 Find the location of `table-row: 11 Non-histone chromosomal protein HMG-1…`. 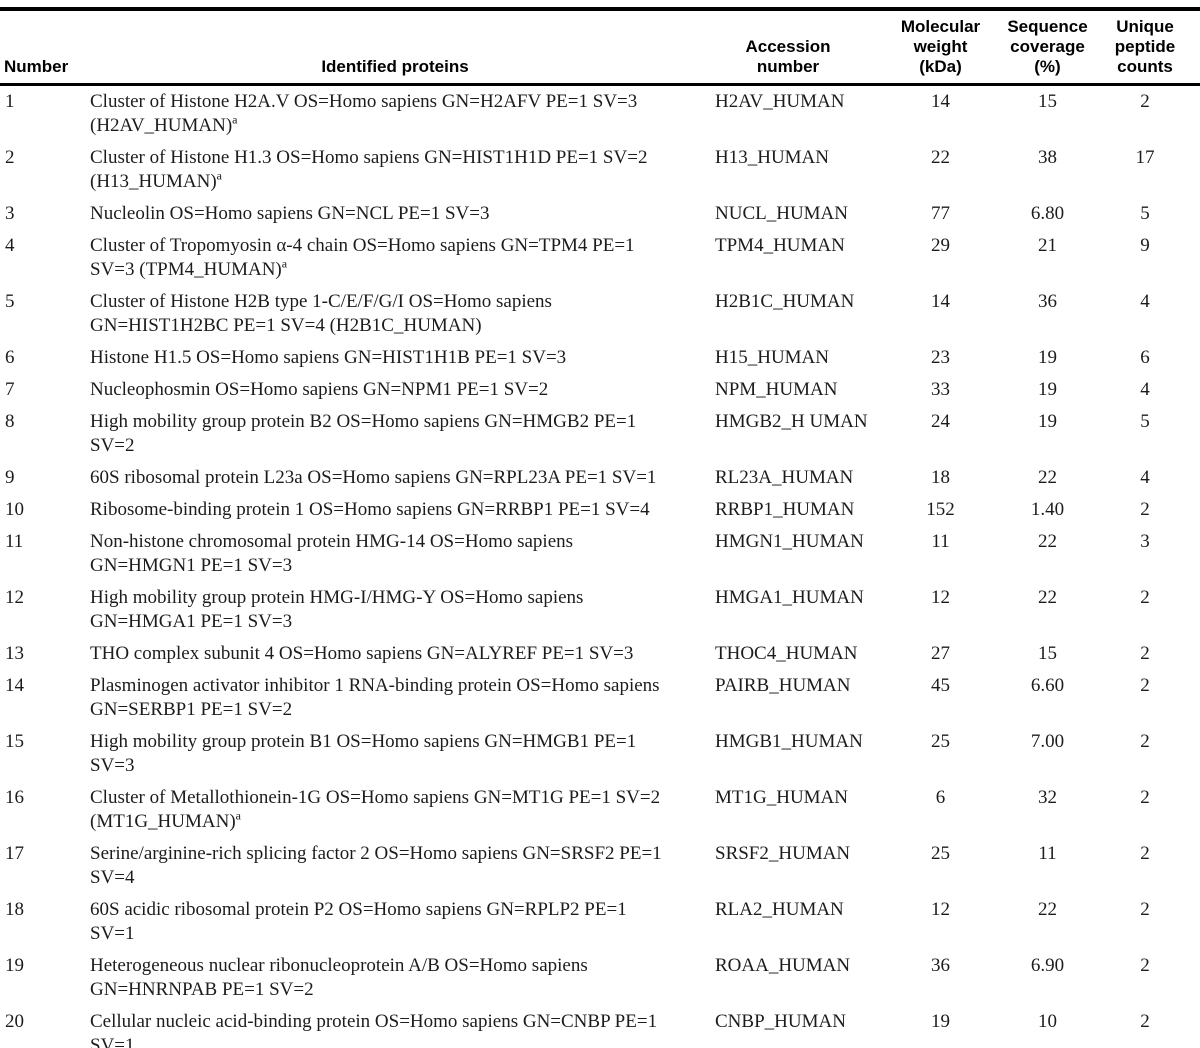

table-row: 11 Non-histone chromosomal protein HMG-1… is located at coordinates (600, 554).